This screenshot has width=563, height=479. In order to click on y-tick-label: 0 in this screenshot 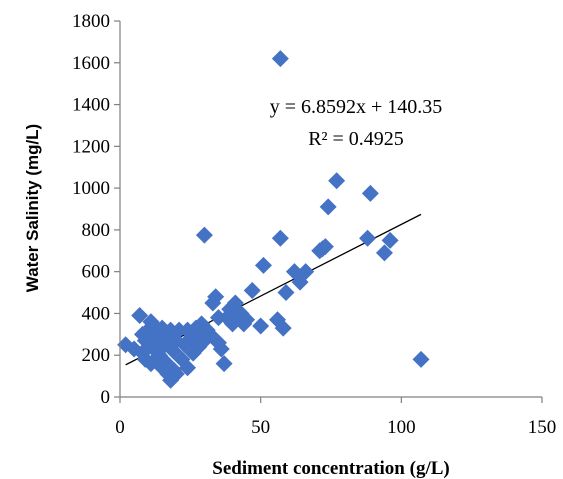, I will do `click(106, 397)`.